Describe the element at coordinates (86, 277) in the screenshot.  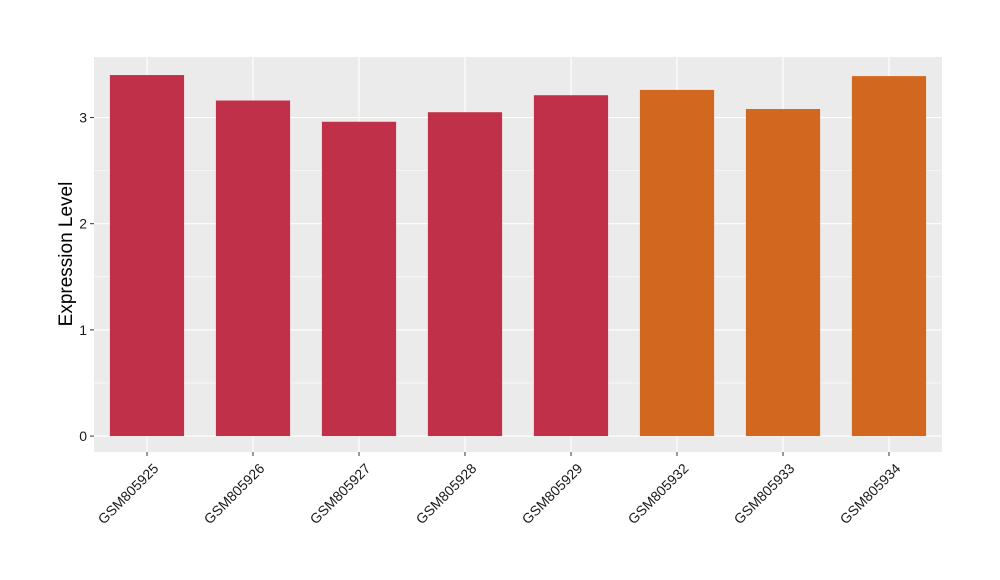
I see `y-axis-ticks: 0 1 2 3` at that location.